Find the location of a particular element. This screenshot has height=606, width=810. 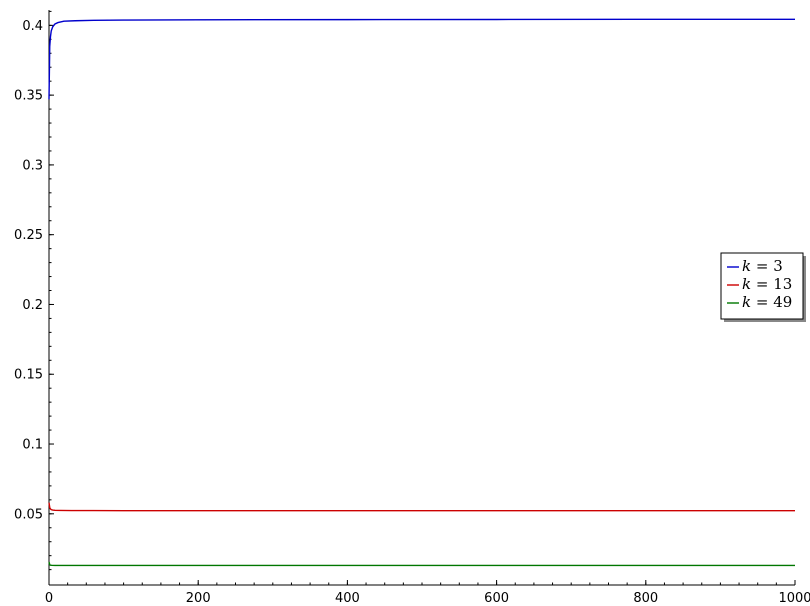

y-tick-label: 0.2 is located at coordinates (32, 305).